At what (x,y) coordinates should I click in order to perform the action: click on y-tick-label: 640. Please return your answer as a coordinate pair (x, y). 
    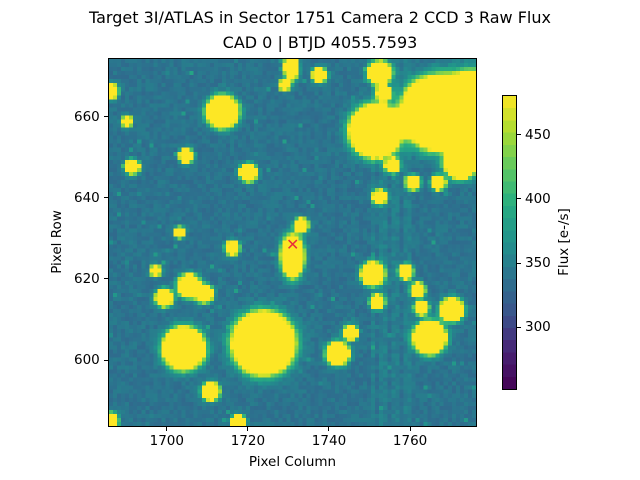
    Looking at the image, I should click on (87, 197).